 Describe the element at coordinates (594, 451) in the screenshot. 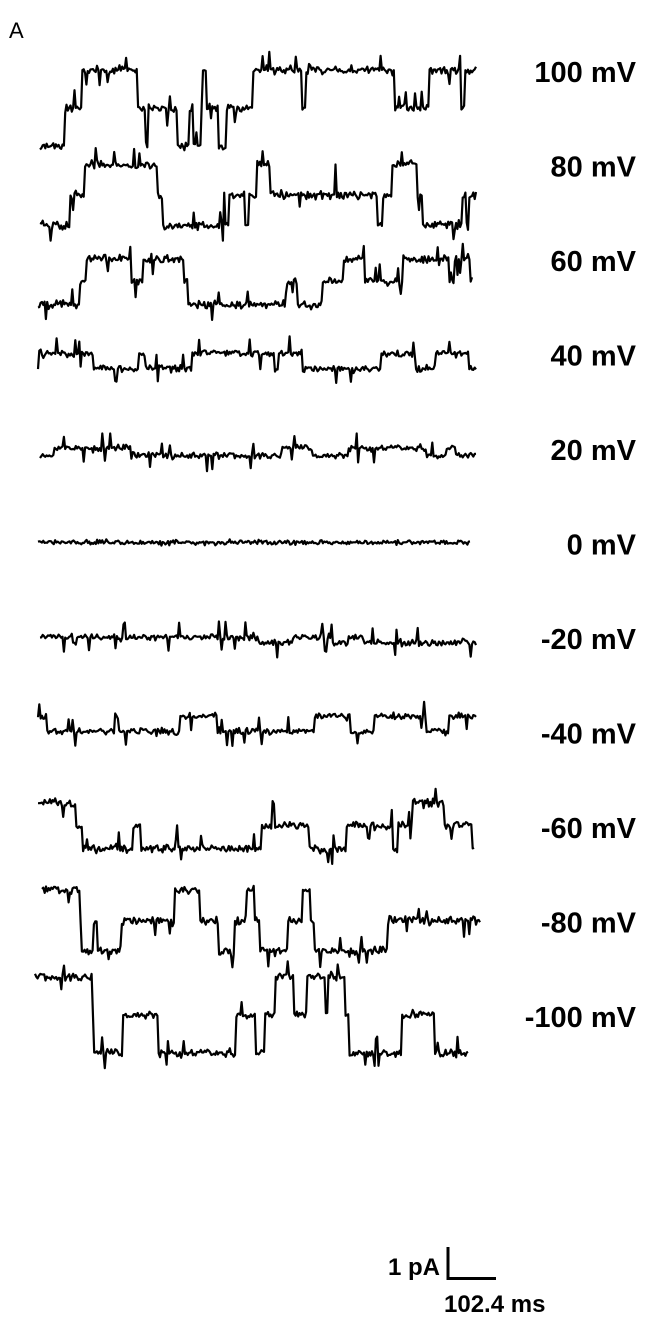

I see `voltage-label: 20 mV` at that location.